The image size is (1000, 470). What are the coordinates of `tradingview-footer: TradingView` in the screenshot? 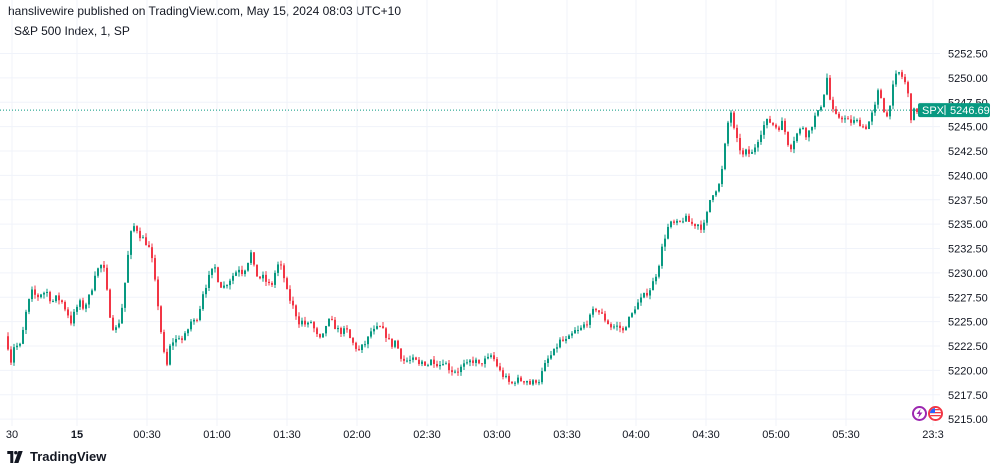 It's located at (56, 456).